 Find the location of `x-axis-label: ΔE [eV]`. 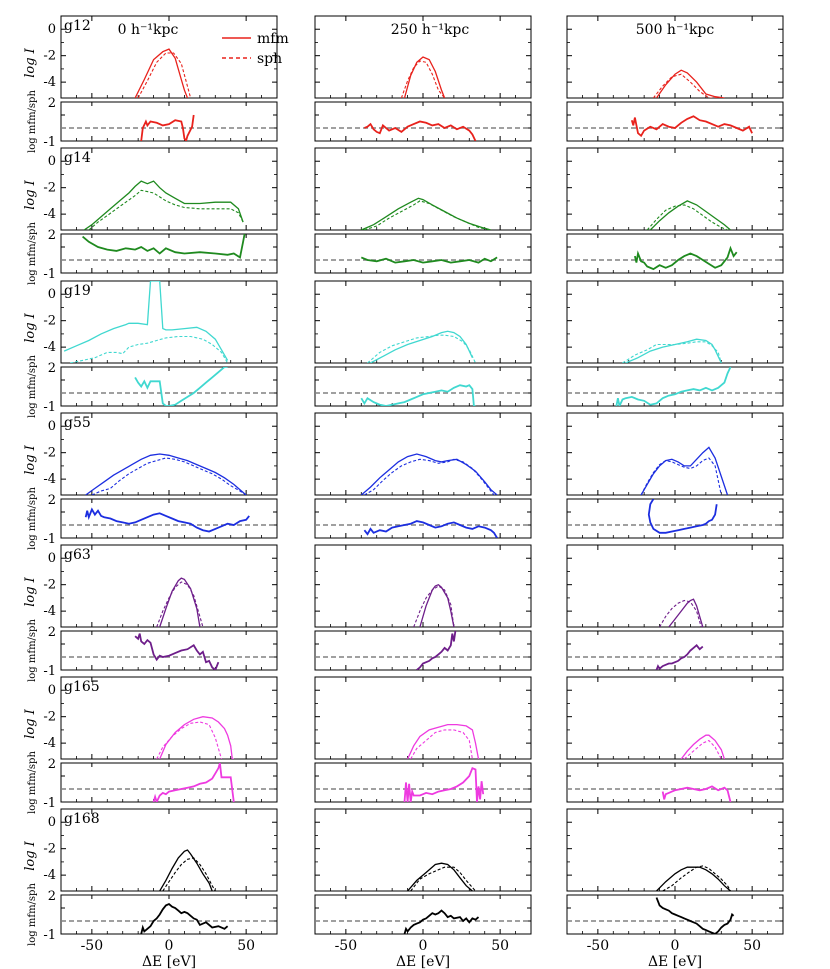

x-axis-label: ΔE [eV] is located at coordinates (423, 961).